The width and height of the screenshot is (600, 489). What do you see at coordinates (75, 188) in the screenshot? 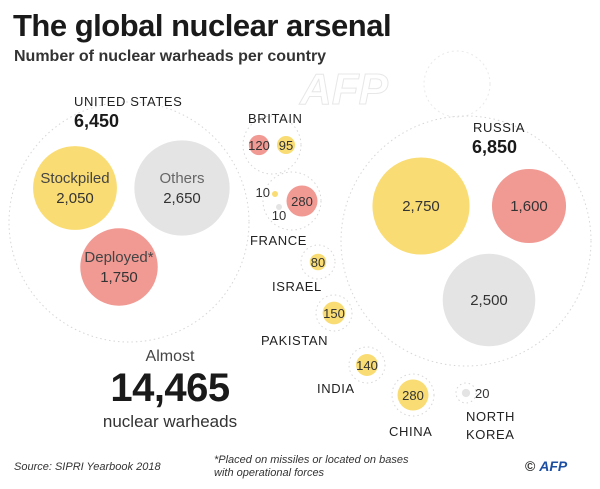
I see `united-states-stockpiled-bubble` at bounding box center [75, 188].